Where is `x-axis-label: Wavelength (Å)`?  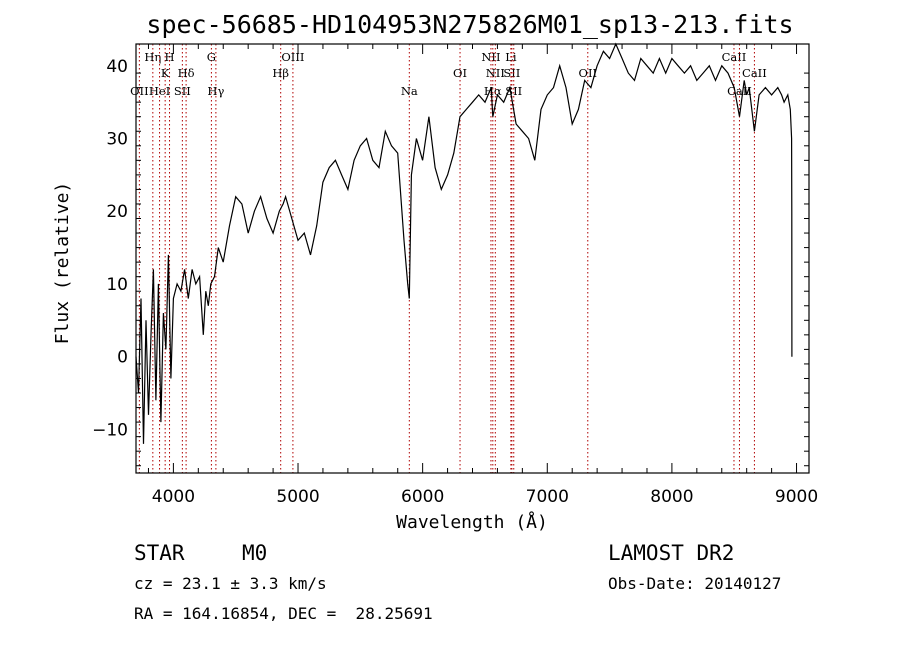 x-axis-label: Wavelength (Å) is located at coordinates (472, 522).